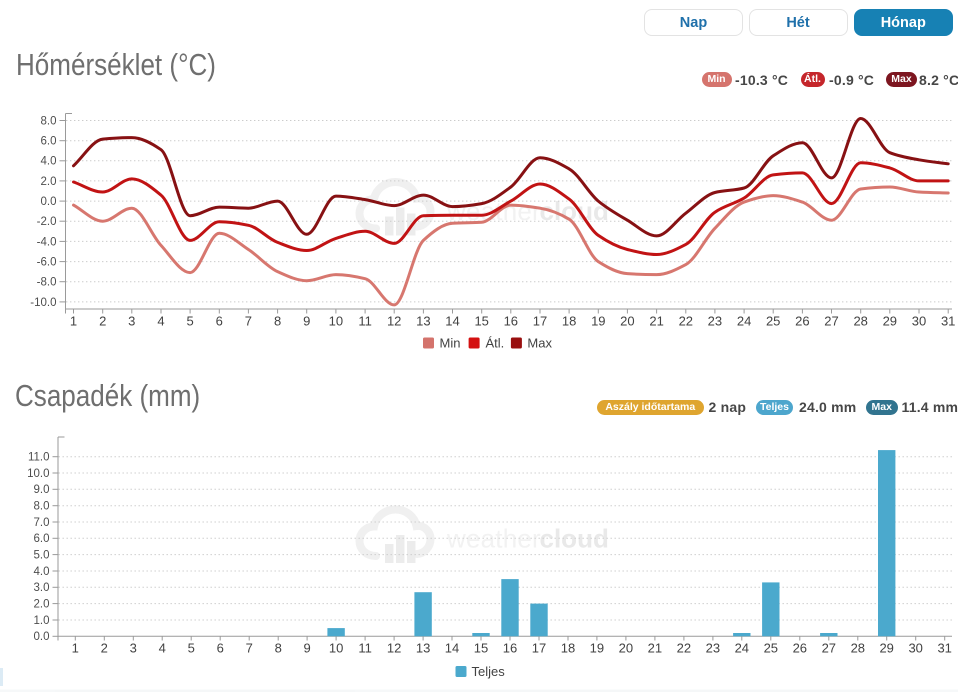 The height and width of the screenshot is (692, 958). I want to click on svg-text: -8.0, so click(47, 283).